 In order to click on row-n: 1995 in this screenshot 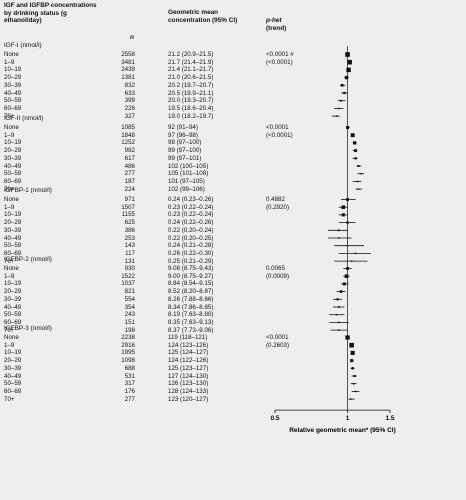, I will do `click(128, 353)`.